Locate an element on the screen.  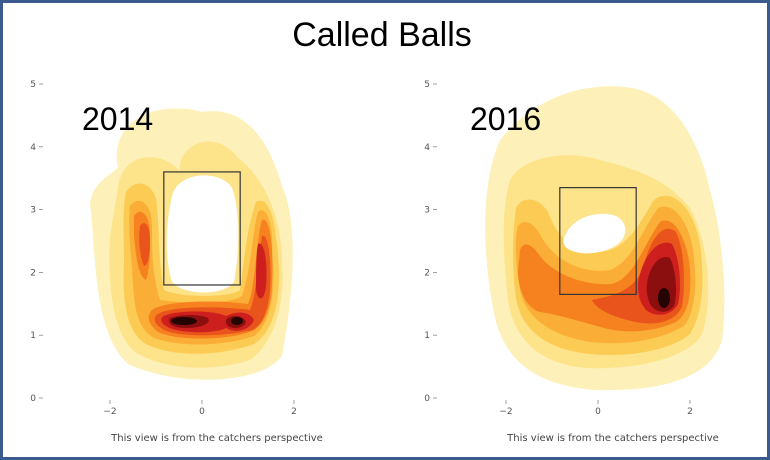
chart-title: Called Balls is located at coordinates (382, 35).